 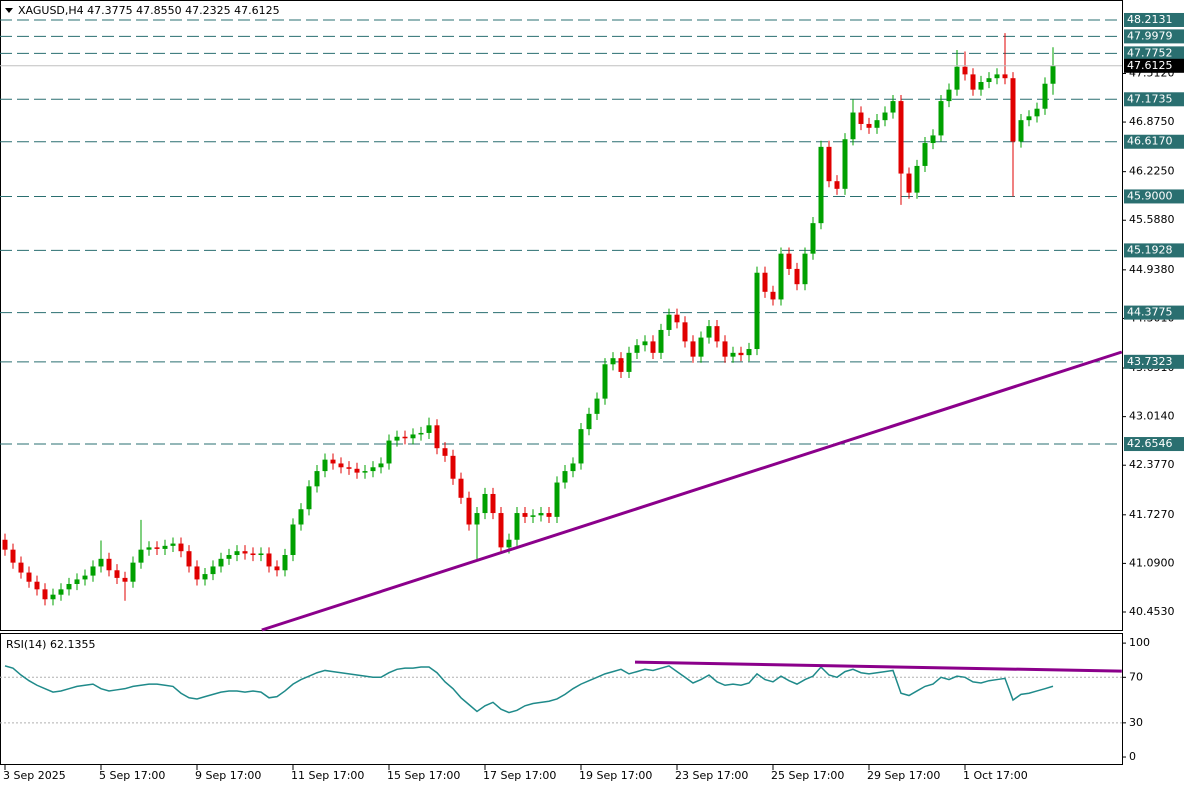 I want to click on y-tick-label: 44.9380, so click(x=1152, y=269).